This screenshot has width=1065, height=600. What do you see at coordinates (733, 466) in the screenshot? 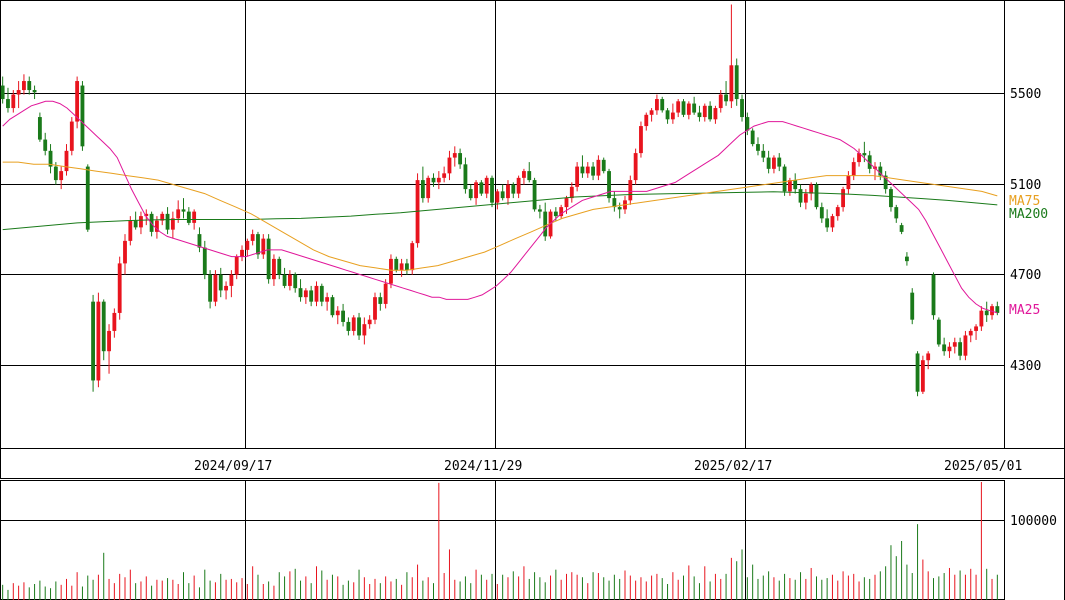
I see `x-tick-2025-02-17: 2025/02/17` at bounding box center [733, 466].